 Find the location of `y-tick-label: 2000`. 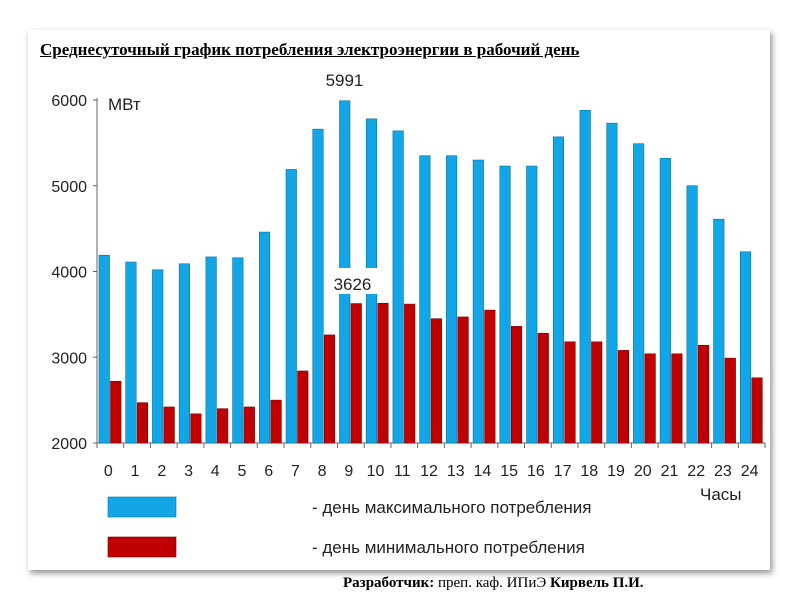

y-tick-label: 2000 is located at coordinates (69, 444).